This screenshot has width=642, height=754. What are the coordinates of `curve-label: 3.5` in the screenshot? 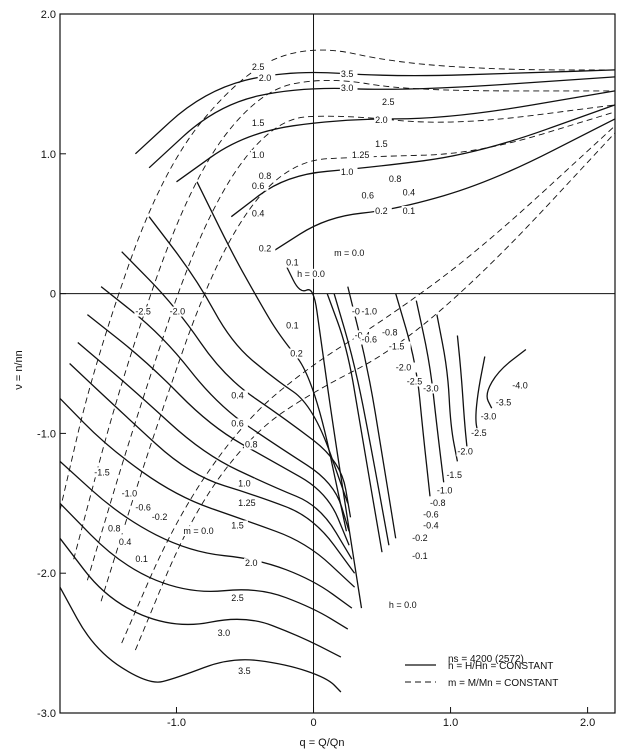 It's located at (347, 74).